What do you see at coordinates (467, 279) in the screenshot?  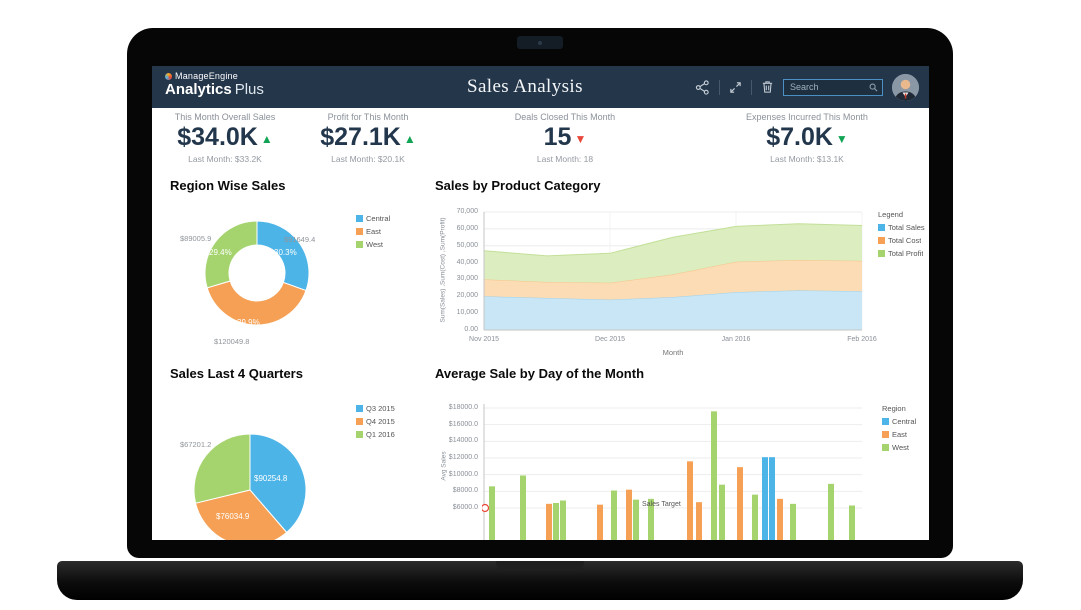 I see `y-tick-label: 30,000` at bounding box center [467, 279].